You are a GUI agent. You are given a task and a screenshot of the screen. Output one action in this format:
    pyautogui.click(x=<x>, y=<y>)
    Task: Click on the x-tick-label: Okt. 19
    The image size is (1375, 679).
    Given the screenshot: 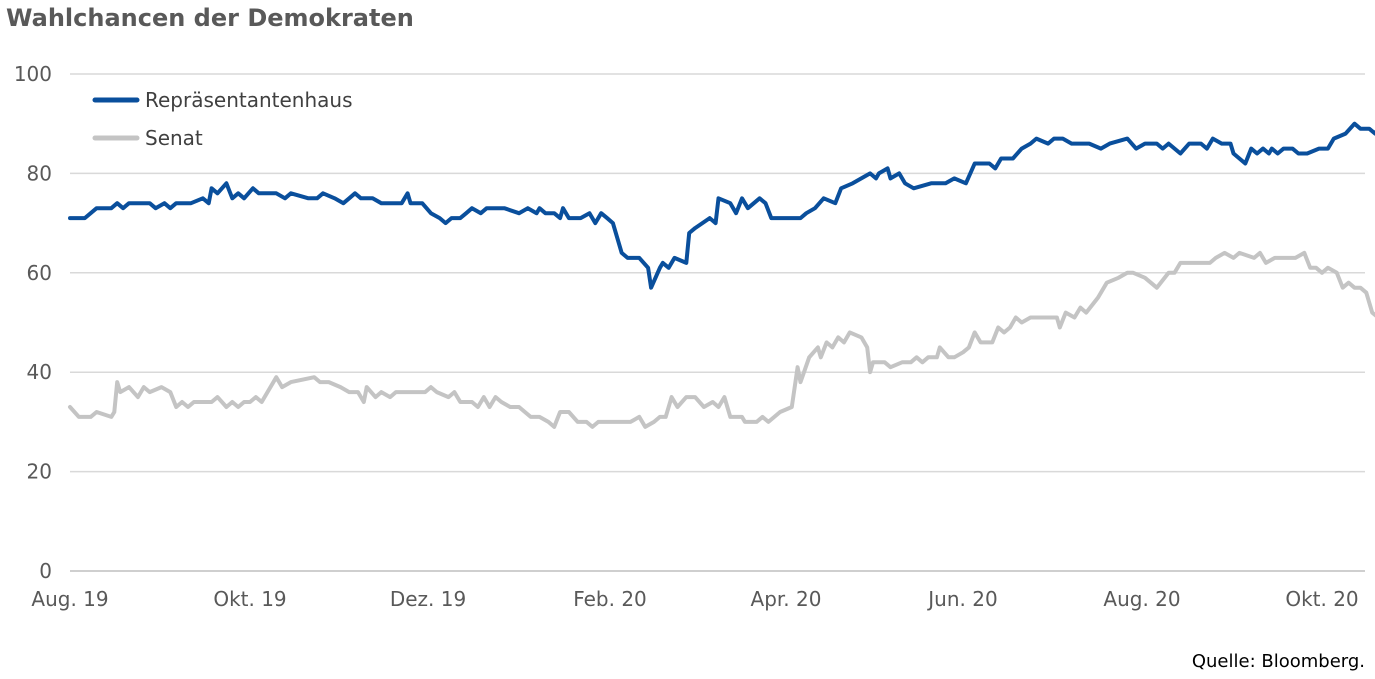 What is the action you would take?
    pyautogui.click(x=249, y=599)
    